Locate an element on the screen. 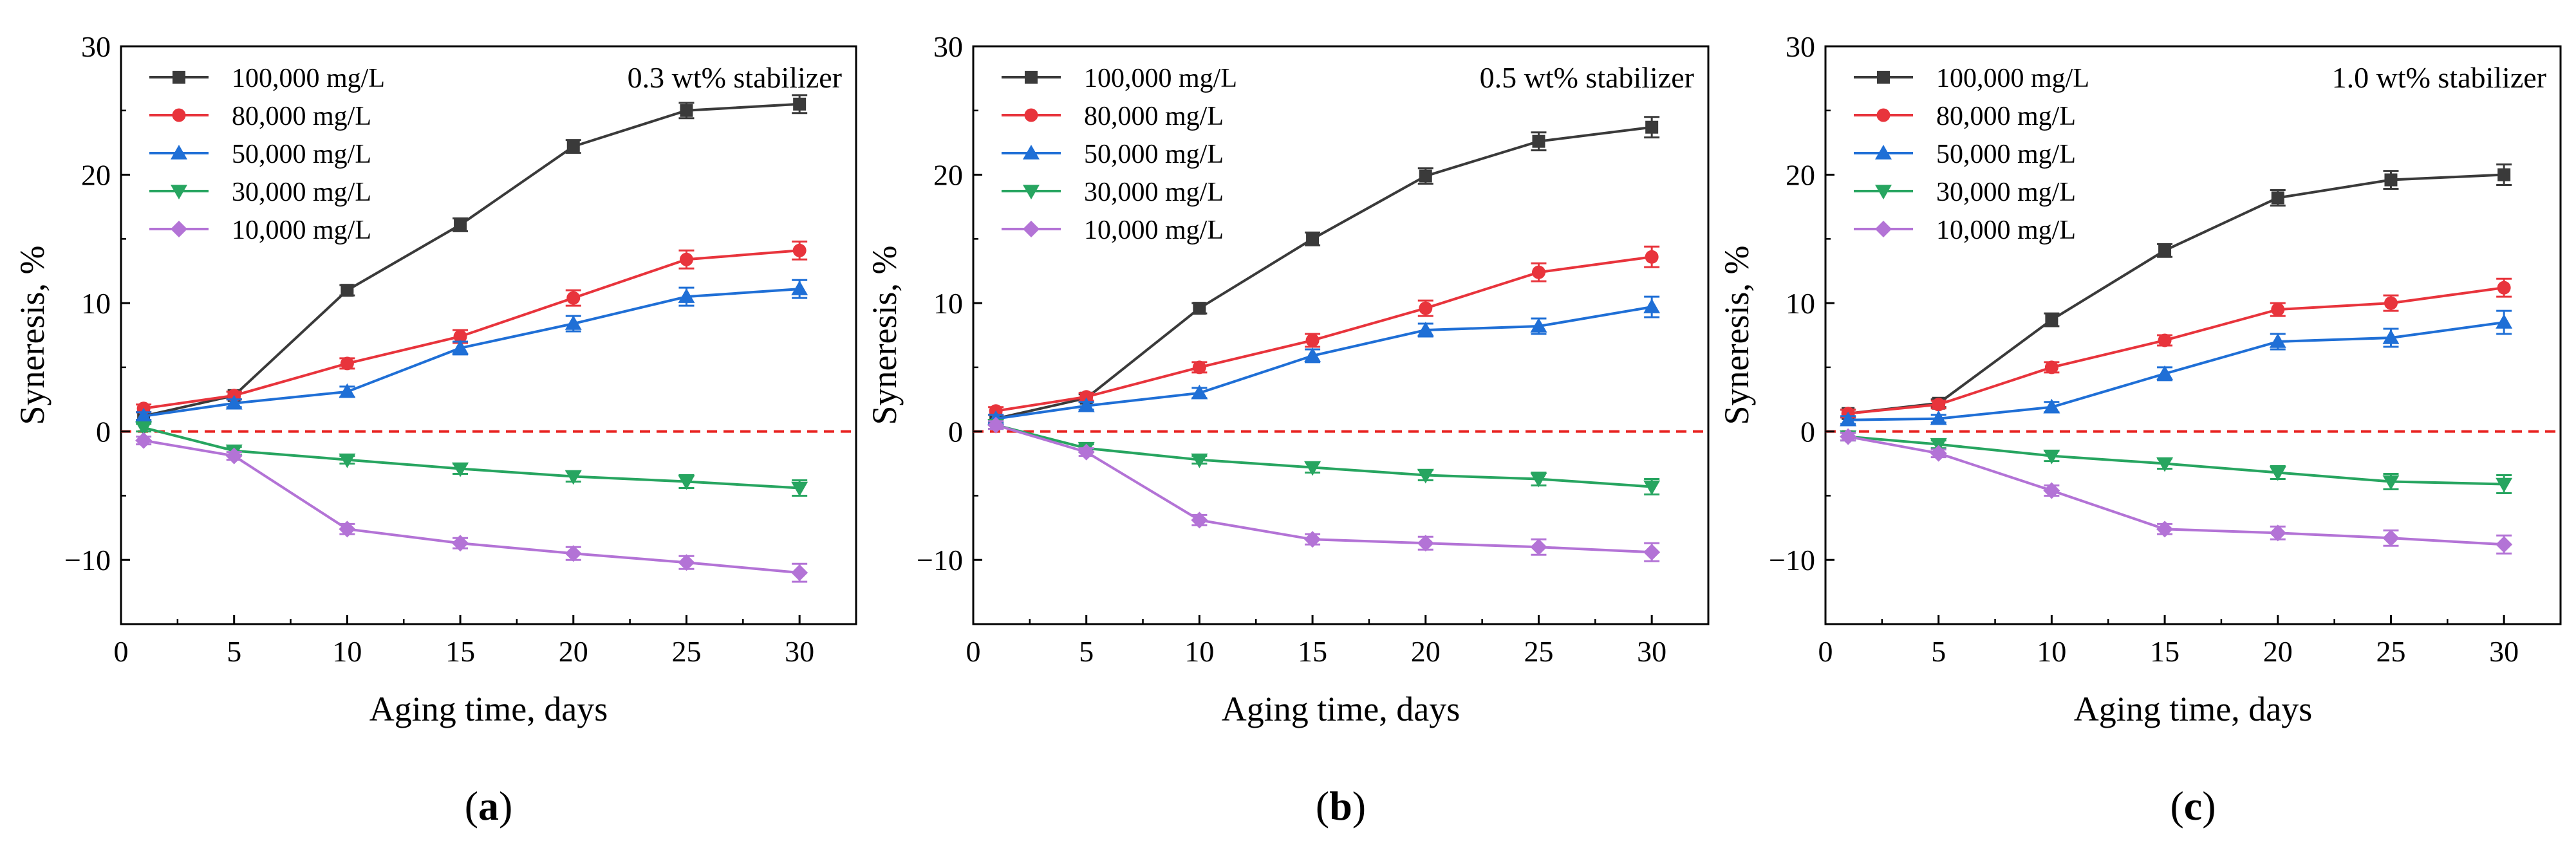  x-tick-label: 20 is located at coordinates (1426, 651).